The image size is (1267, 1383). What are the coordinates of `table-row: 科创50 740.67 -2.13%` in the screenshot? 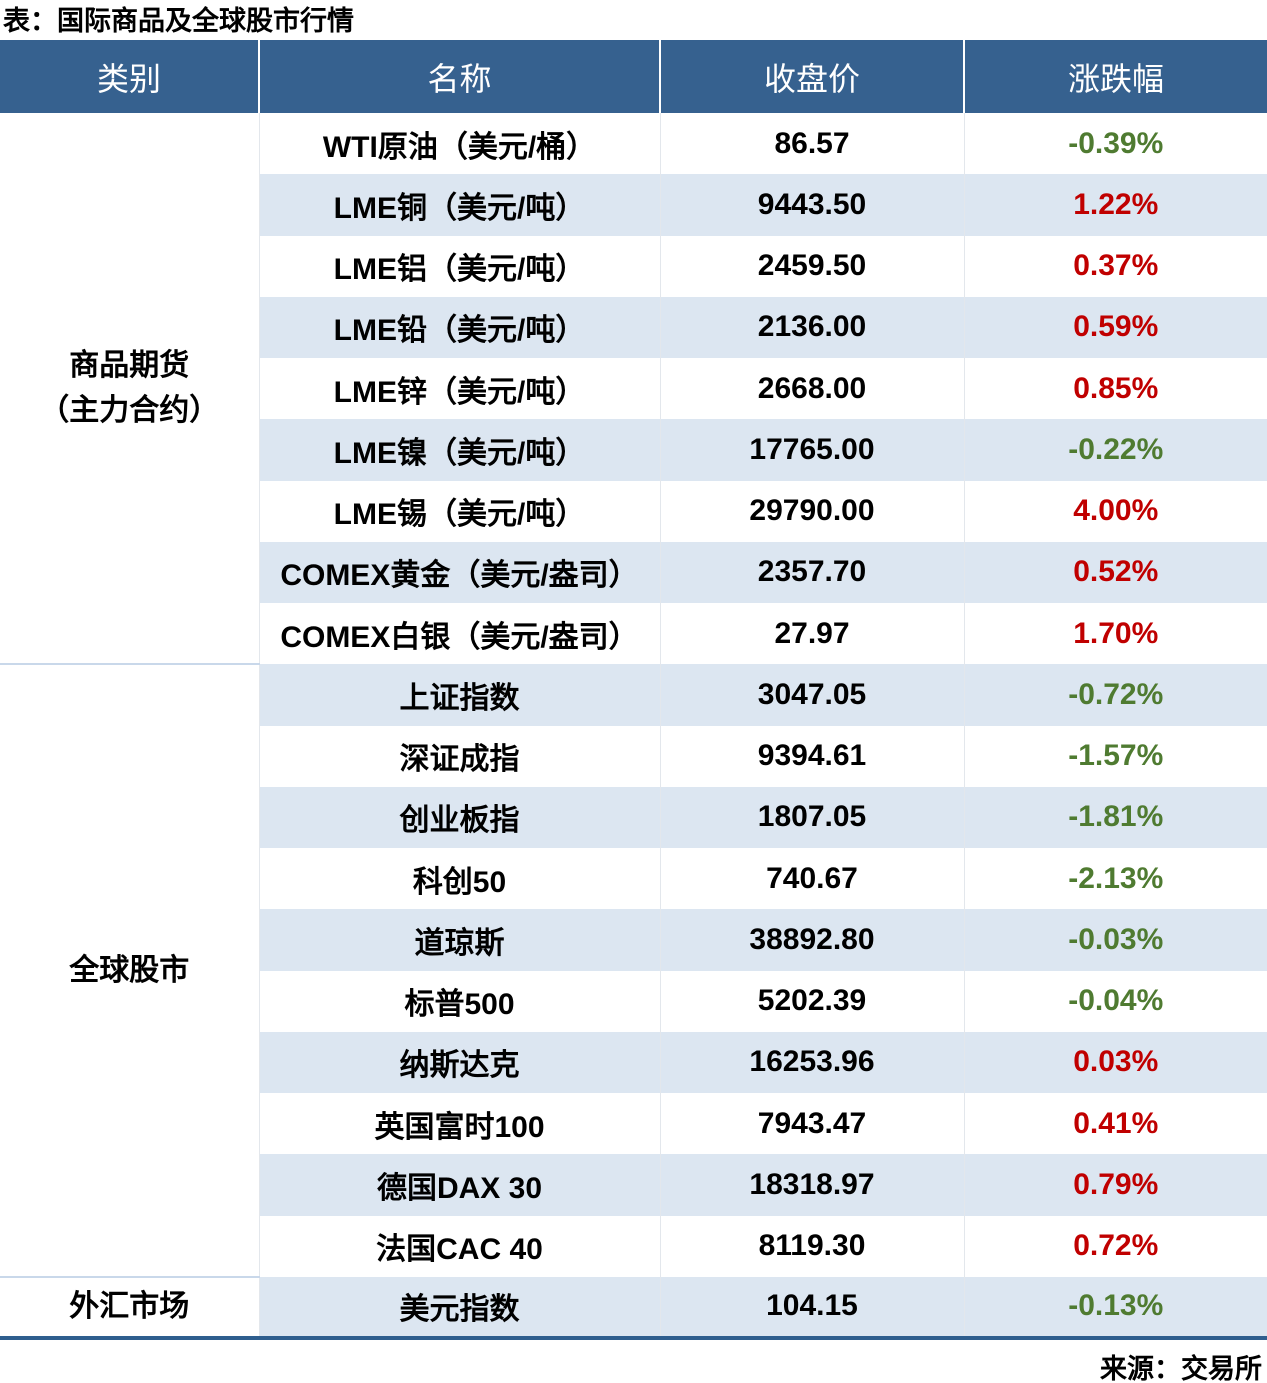 It's located at (633, 879).